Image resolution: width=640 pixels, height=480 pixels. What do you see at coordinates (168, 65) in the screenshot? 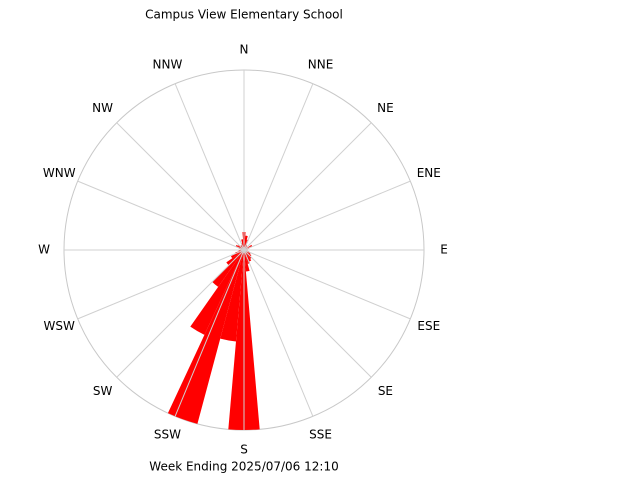
I see `direction-label: NNW` at bounding box center [168, 65].